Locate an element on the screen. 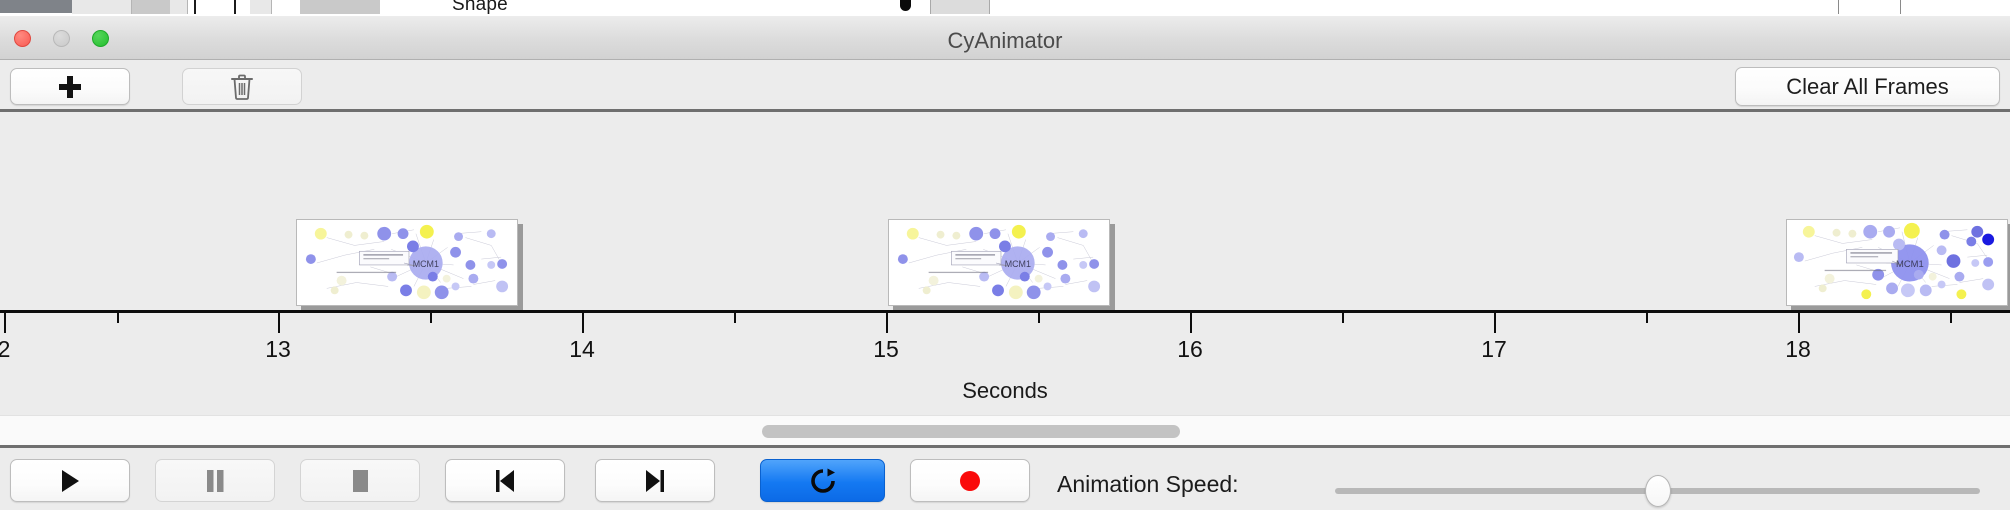 The height and width of the screenshot is (510, 2010). play-button is located at coordinates (70, 480).